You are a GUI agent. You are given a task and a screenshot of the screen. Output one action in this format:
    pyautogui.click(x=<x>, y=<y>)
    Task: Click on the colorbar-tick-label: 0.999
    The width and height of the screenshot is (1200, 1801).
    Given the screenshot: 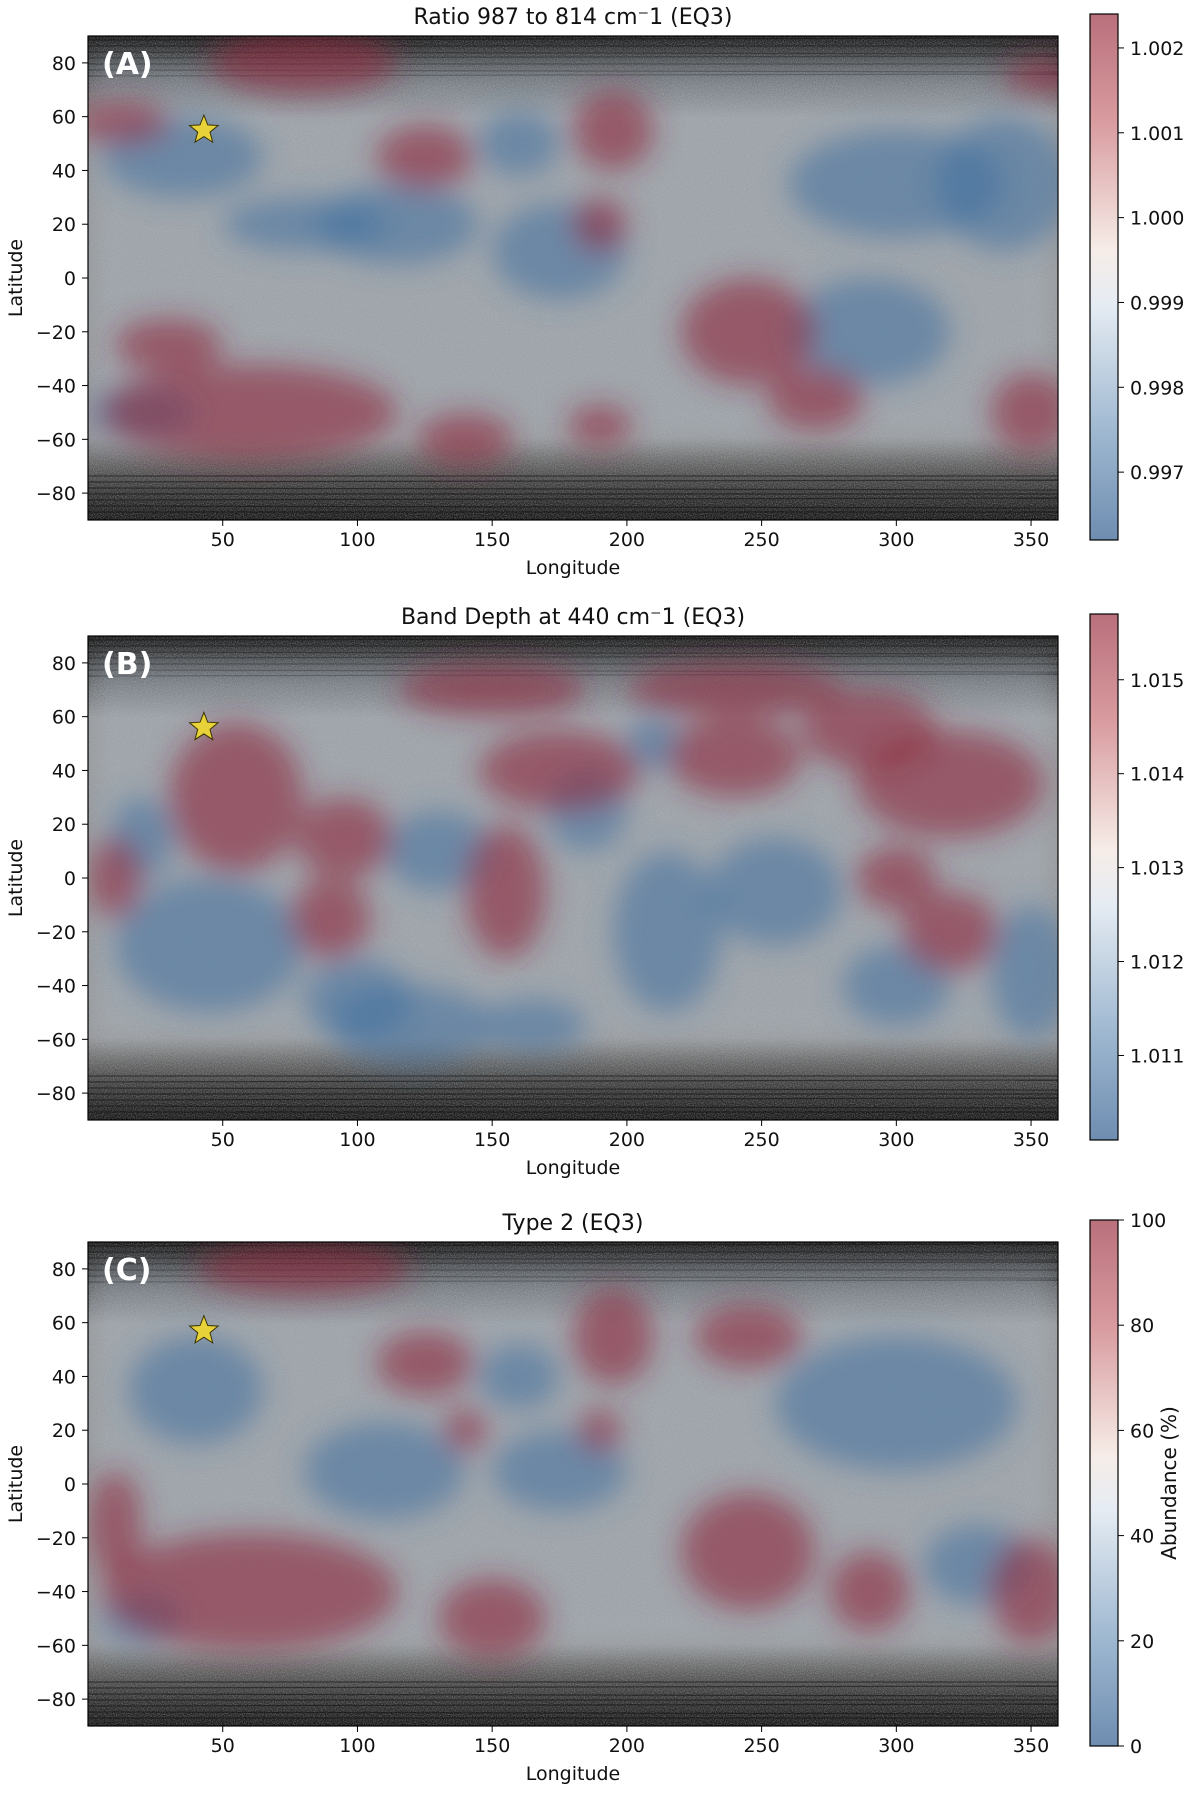 What is the action you would take?
    pyautogui.click(x=1157, y=303)
    